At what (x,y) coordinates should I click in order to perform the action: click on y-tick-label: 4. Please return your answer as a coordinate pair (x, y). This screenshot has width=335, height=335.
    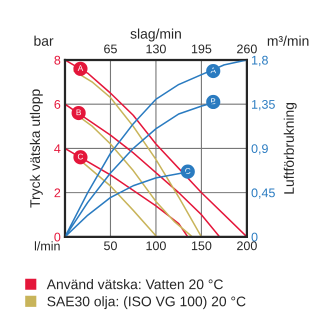
    Looking at the image, I should click on (57, 148).